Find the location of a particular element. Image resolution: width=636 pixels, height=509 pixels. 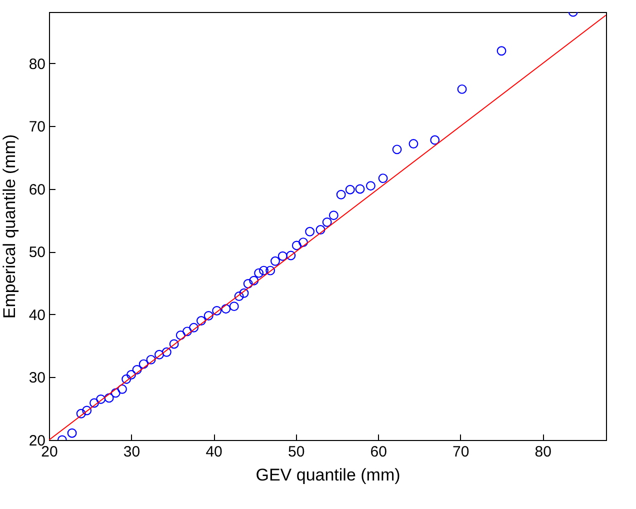

y-tick-label: 30 is located at coordinates (37, 378).